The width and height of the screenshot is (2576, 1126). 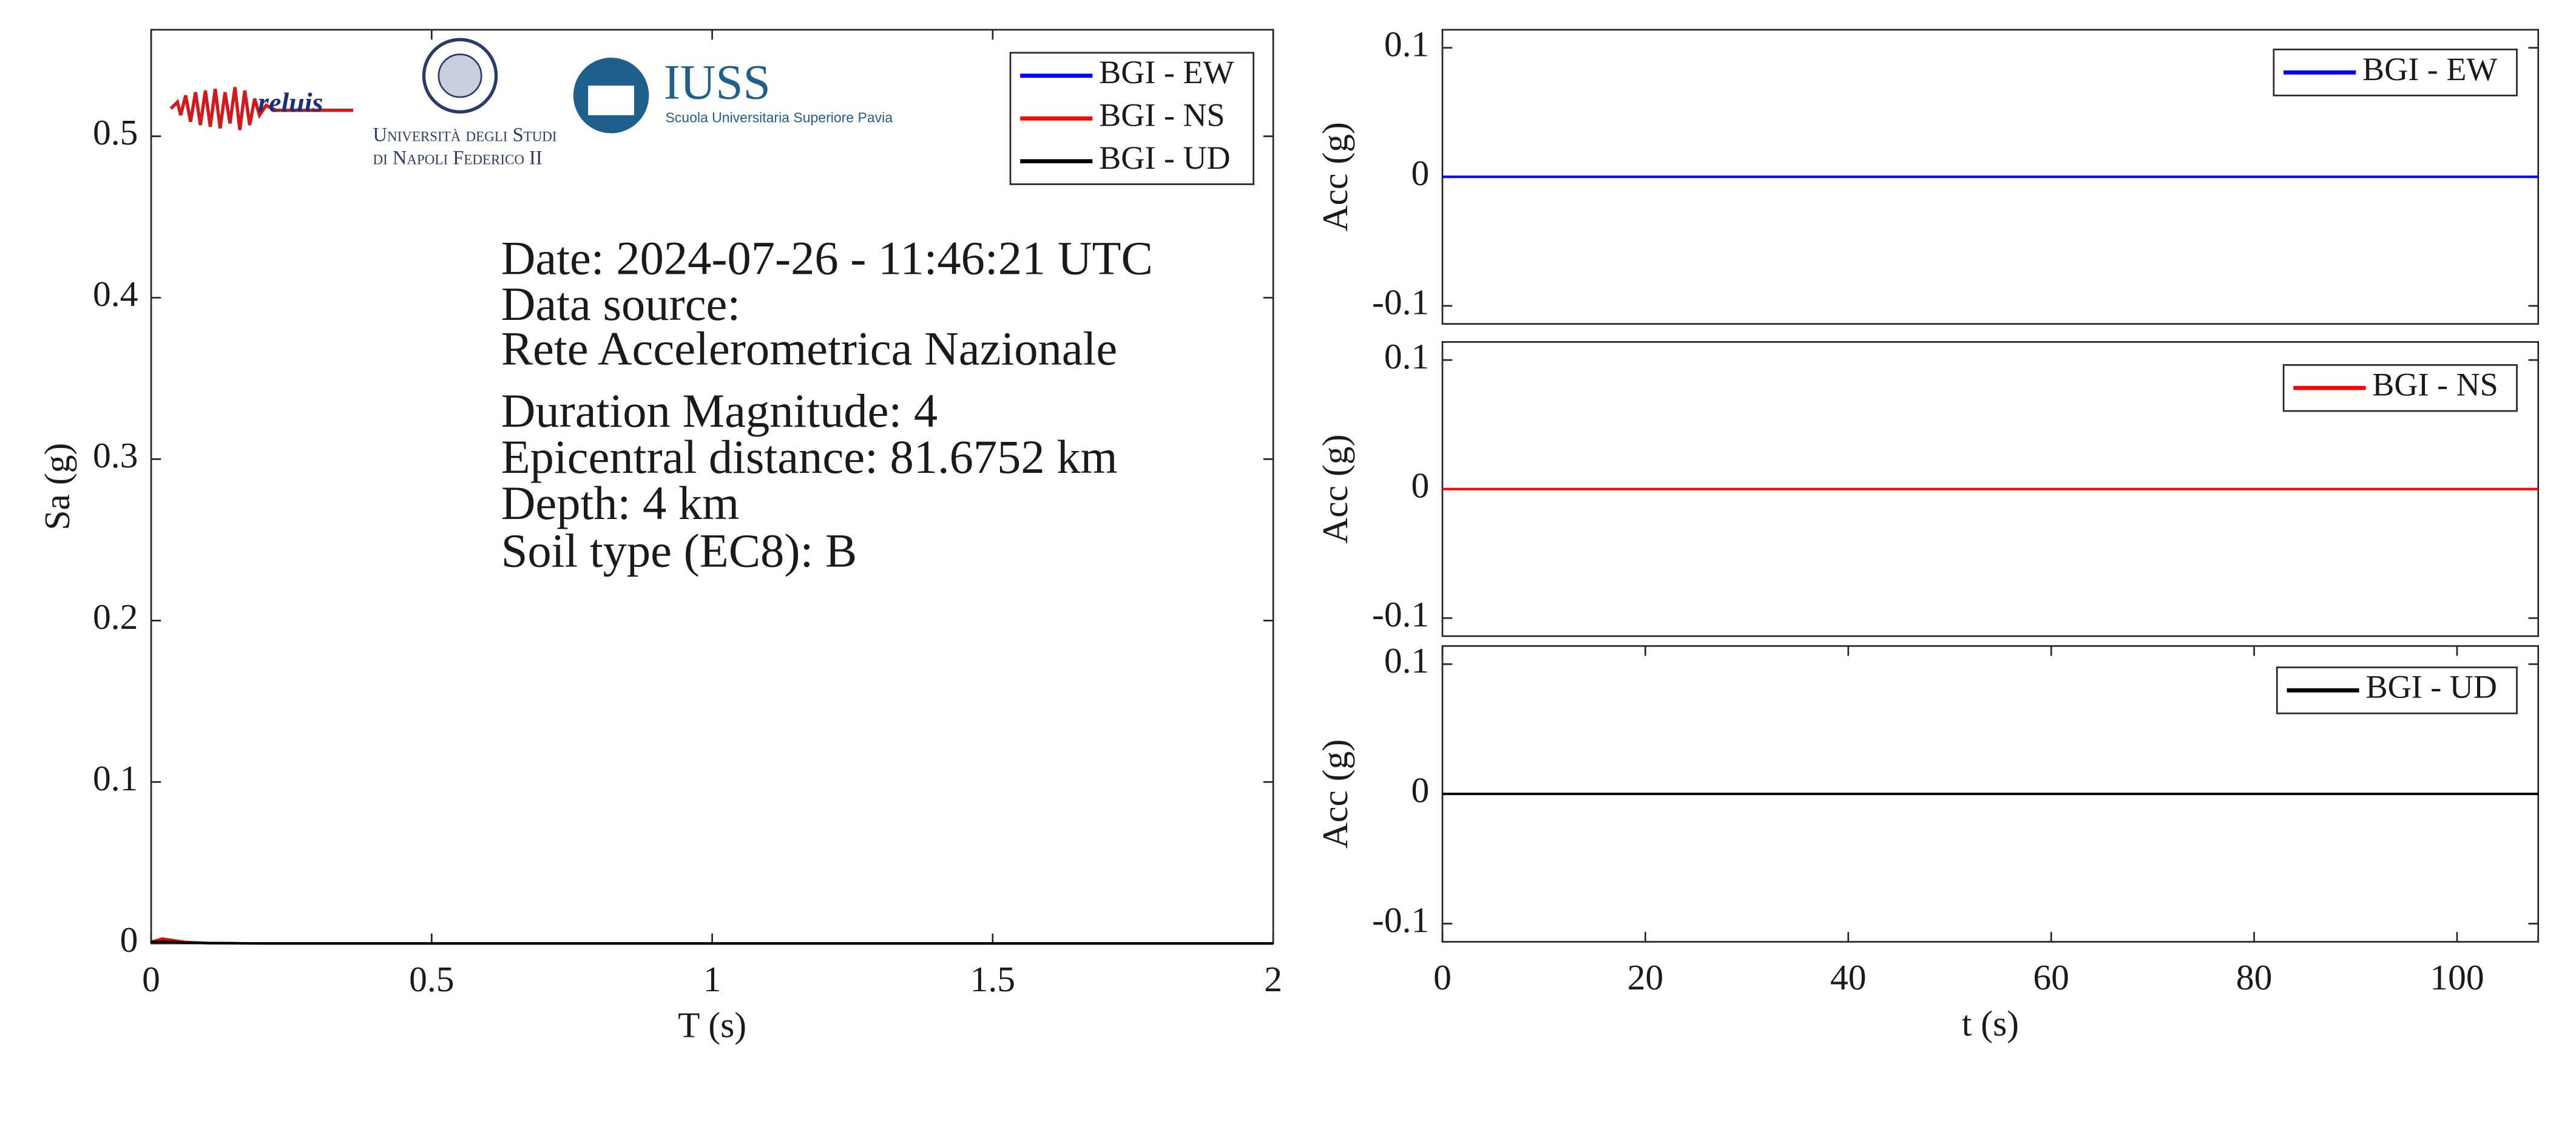 What do you see at coordinates (1848, 977) in the screenshot?
I see `x-tick-label: 40` at bounding box center [1848, 977].